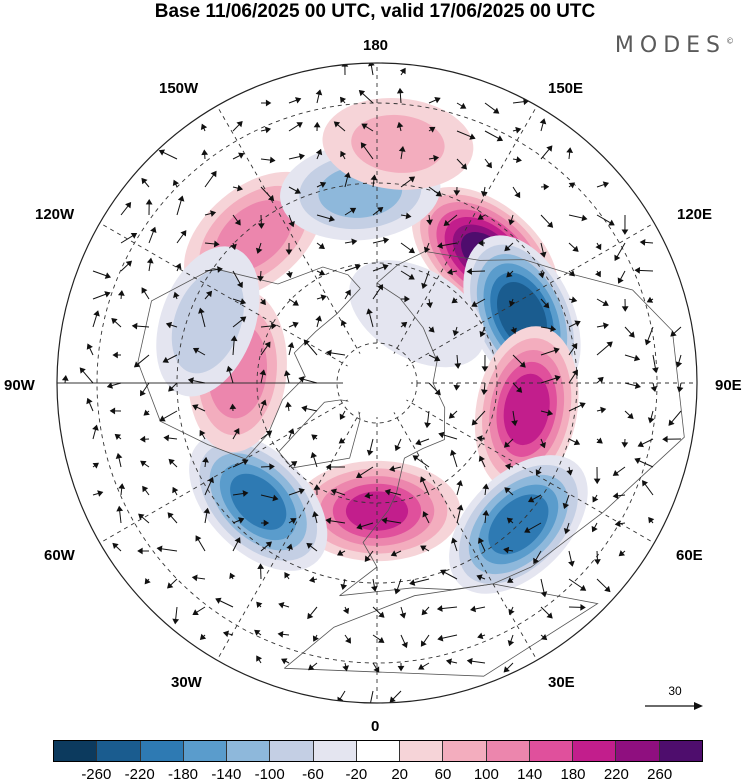 This screenshot has width=750, height=783. What do you see at coordinates (19, 385) in the screenshot?
I see `lon-label-90w: 90W` at bounding box center [19, 385].